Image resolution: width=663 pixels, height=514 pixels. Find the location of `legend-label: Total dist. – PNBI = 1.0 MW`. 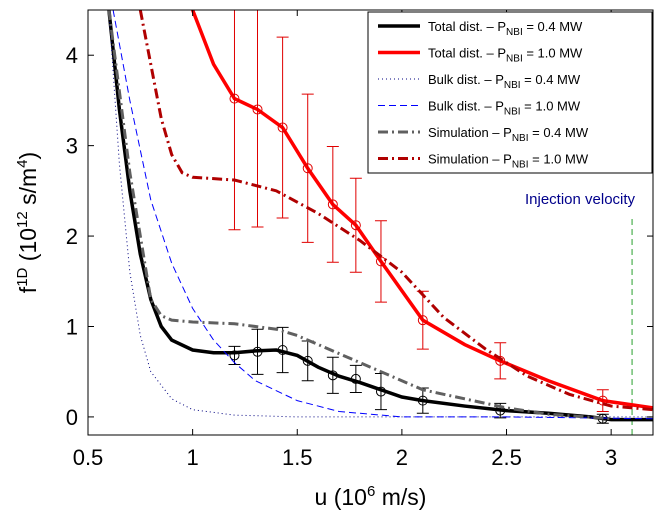

legend-label: Total dist. – PNBI = 1.0 MW is located at coordinates (505, 55).